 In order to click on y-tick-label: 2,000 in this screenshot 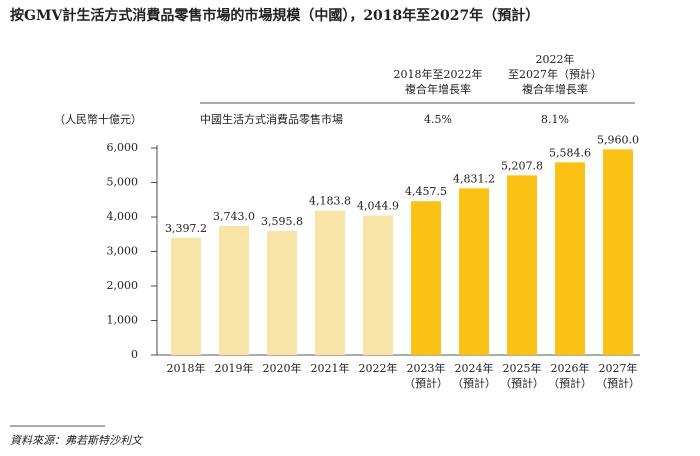, I will do `click(123, 285)`.